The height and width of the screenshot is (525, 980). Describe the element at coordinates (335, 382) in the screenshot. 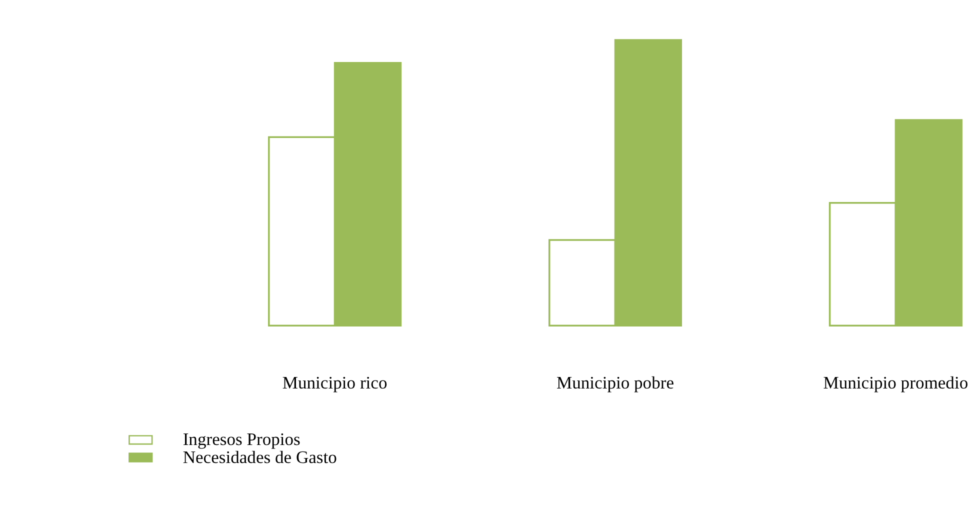

I see `x-tick-label: Municipio rico` at that location.